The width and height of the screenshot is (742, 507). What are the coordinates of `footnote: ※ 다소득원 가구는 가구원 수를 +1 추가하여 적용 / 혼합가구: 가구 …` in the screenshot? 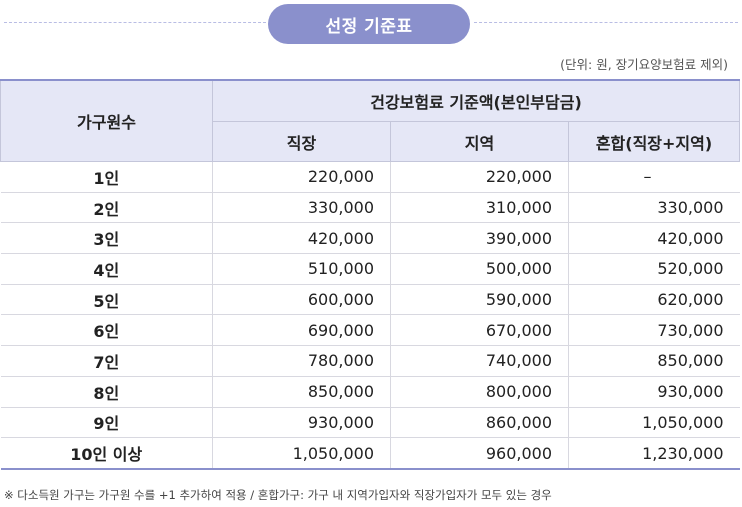 It's located at (278, 495).